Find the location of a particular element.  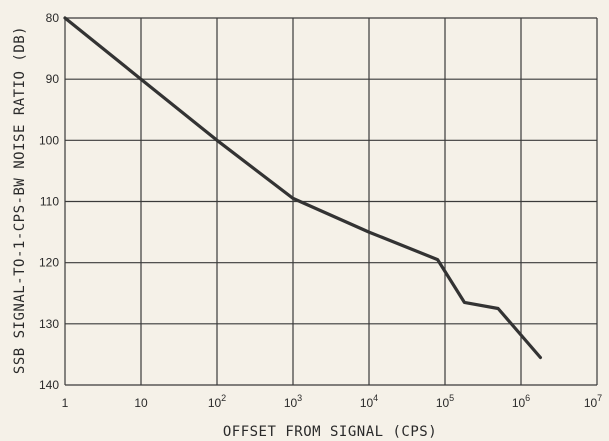

y-tick-label: 110 is located at coordinates (49, 202).